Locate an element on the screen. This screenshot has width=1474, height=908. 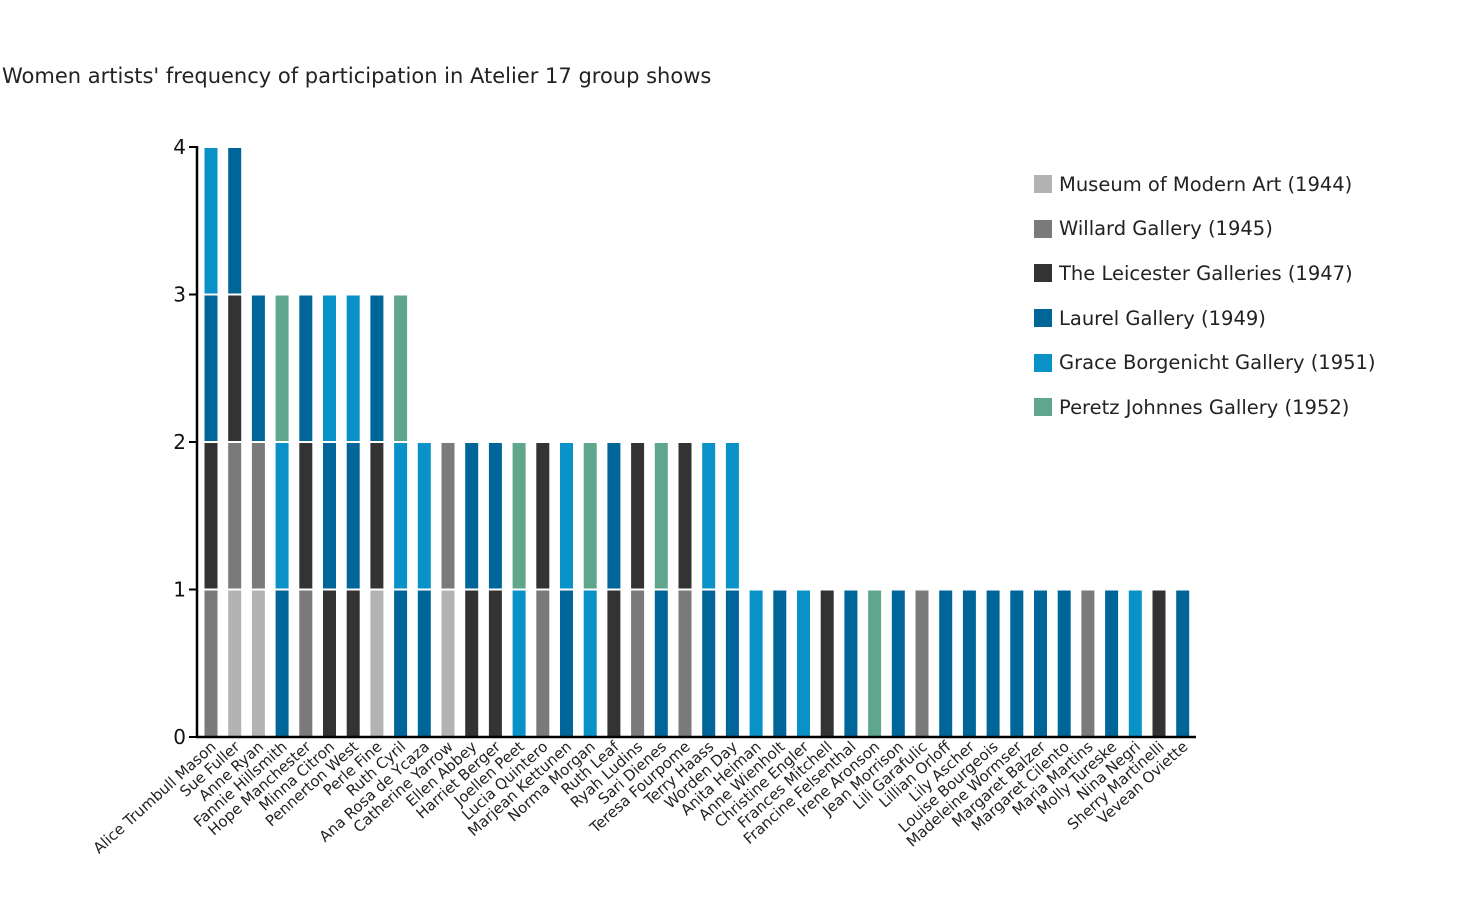
legend-item: The Leicester Galleries (1947) is located at coordinates (1205, 273).